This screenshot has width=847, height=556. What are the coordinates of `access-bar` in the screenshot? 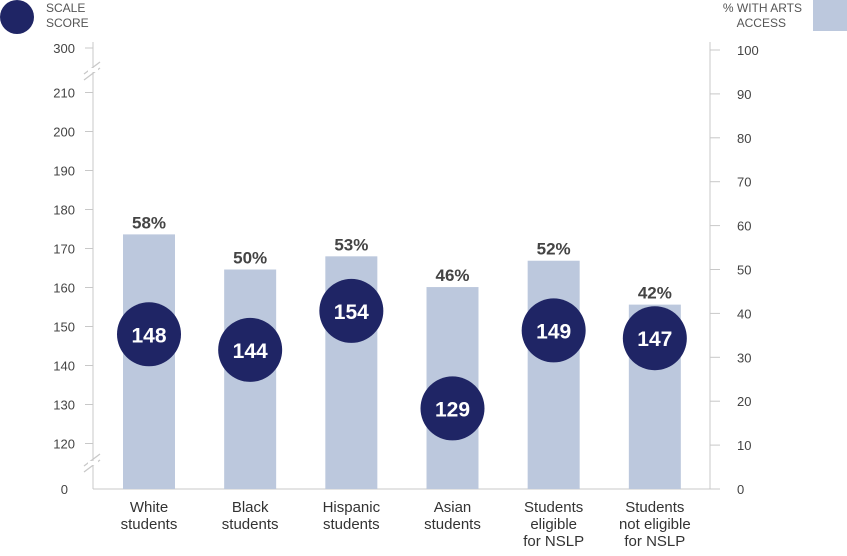 It's located at (553, 374).